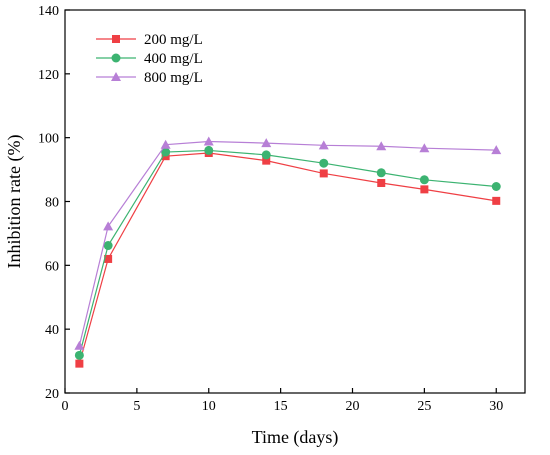  What do you see at coordinates (52, 394) in the screenshot?
I see `y-tick-label: 20` at bounding box center [52, 394].